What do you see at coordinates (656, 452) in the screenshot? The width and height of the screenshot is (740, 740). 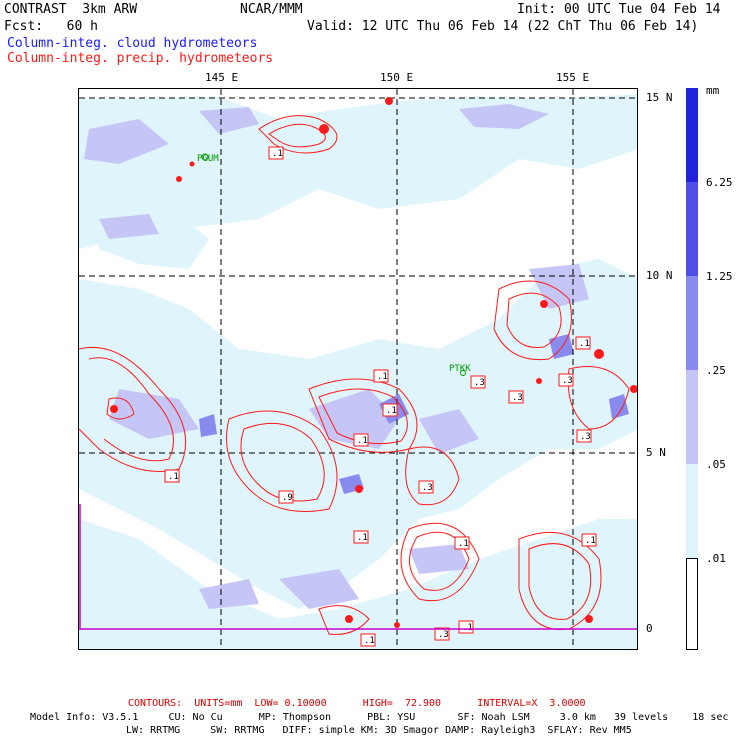 I see `lat-label-5n: 5 N` at bounding box center [656, 452].